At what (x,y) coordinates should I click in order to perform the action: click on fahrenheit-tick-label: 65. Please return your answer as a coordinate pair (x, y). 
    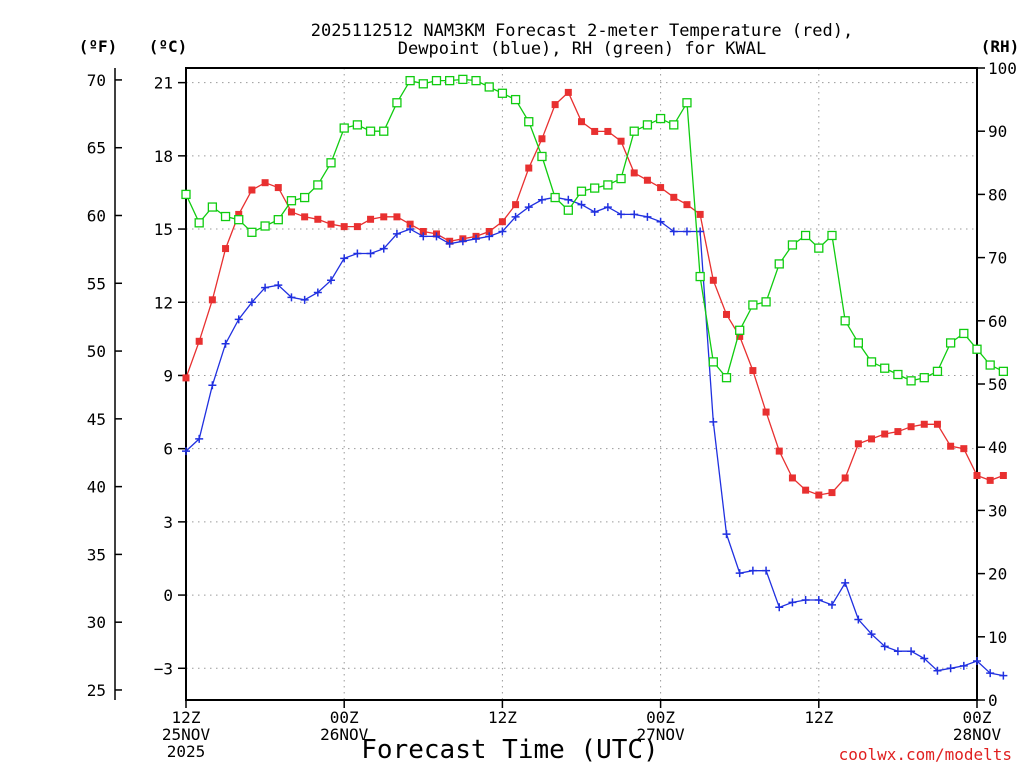
    Looking at the image, I should click on (96, 148).